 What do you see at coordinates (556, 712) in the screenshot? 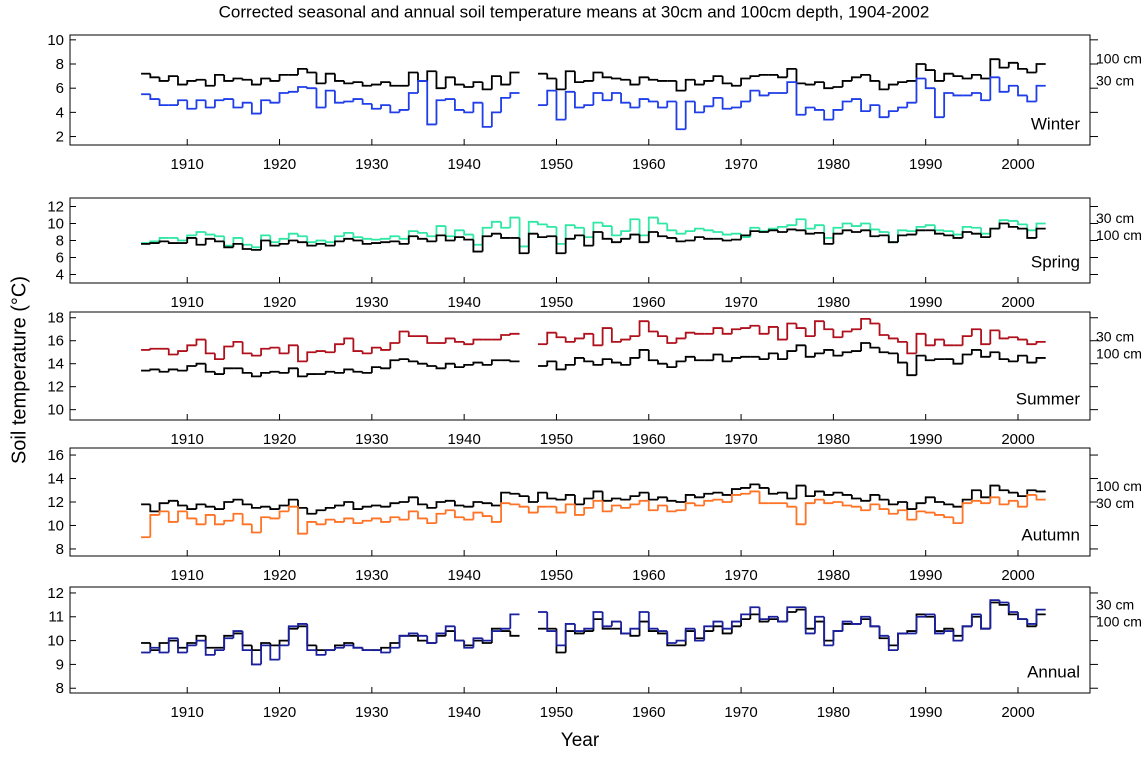
I see `x-tick-label: 1950` at bounding box center [556, 712].